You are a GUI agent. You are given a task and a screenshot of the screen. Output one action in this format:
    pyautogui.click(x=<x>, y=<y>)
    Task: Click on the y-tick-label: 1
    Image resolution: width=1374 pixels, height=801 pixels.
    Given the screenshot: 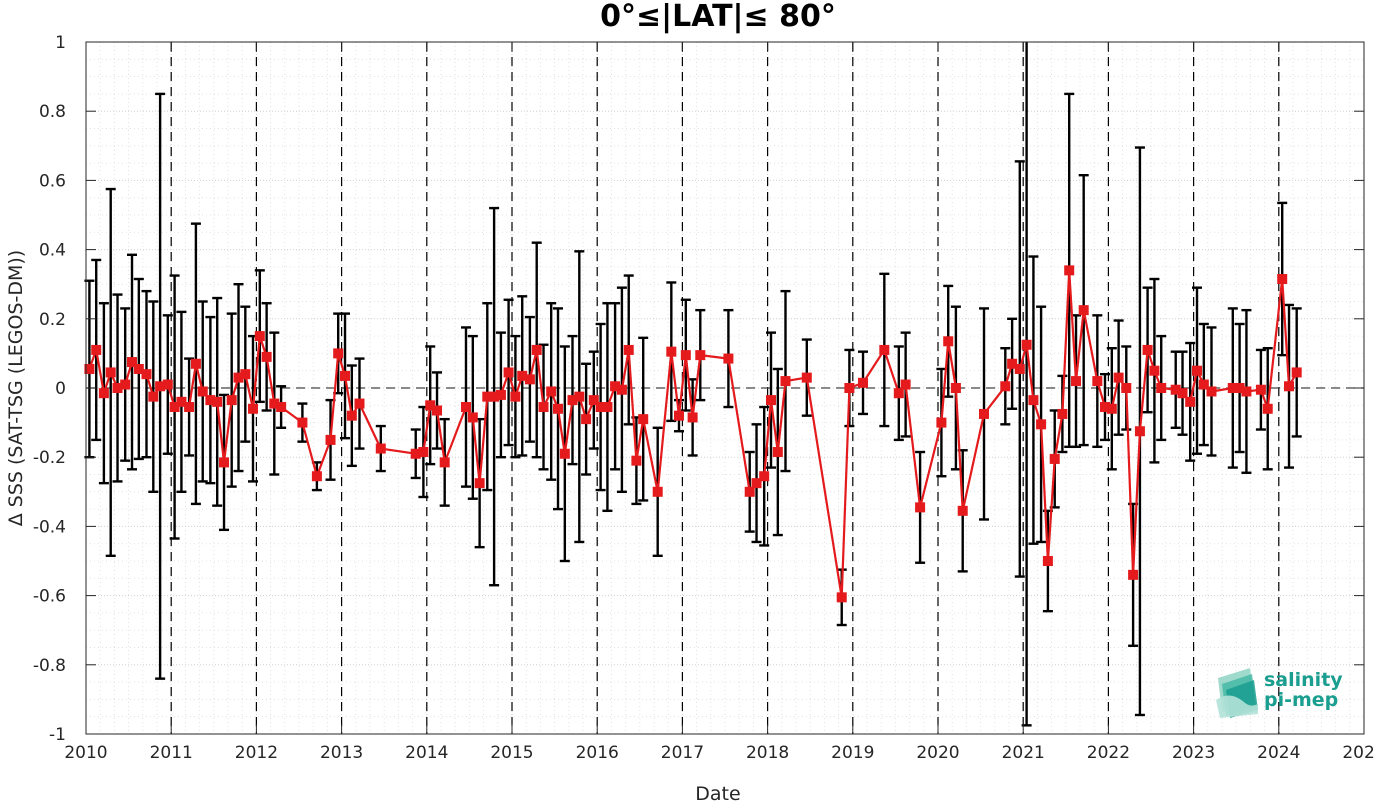 What is the action you would take?
    pyautogui.click(x=60, y=43)
    